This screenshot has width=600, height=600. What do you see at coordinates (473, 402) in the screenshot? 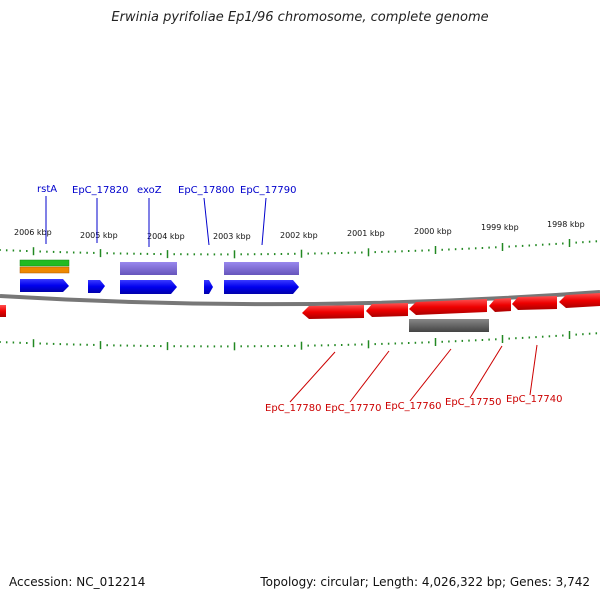
I see `gene-label-EpC_17750: EpC_17750` at bounding box center [473, 402].